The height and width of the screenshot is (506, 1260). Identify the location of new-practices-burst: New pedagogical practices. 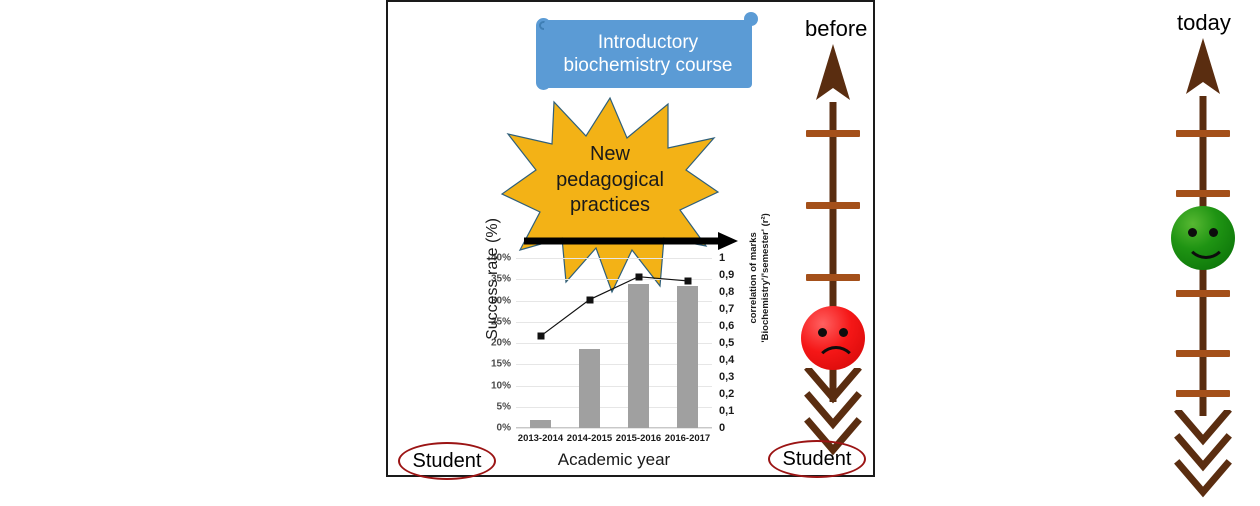
(610, 194).